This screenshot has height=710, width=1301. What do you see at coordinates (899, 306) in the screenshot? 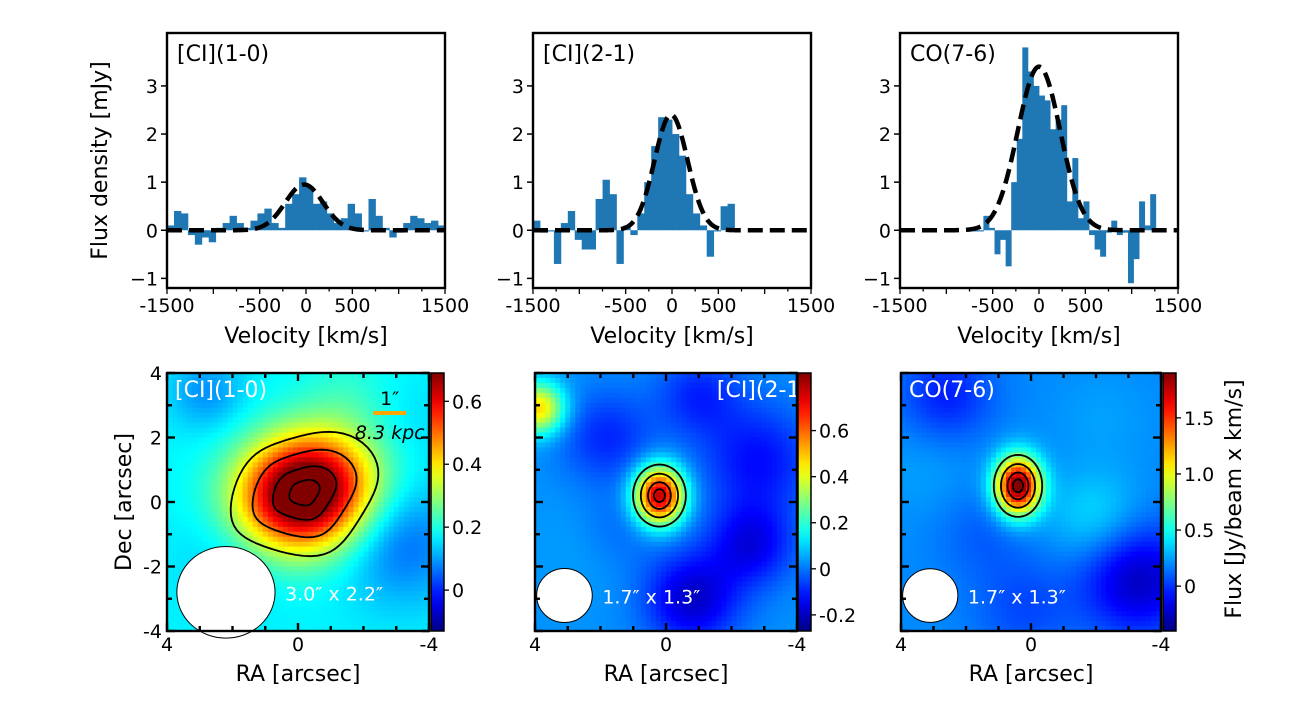
I see `x-tick-label: -1500` at bounding box center [899, 306].